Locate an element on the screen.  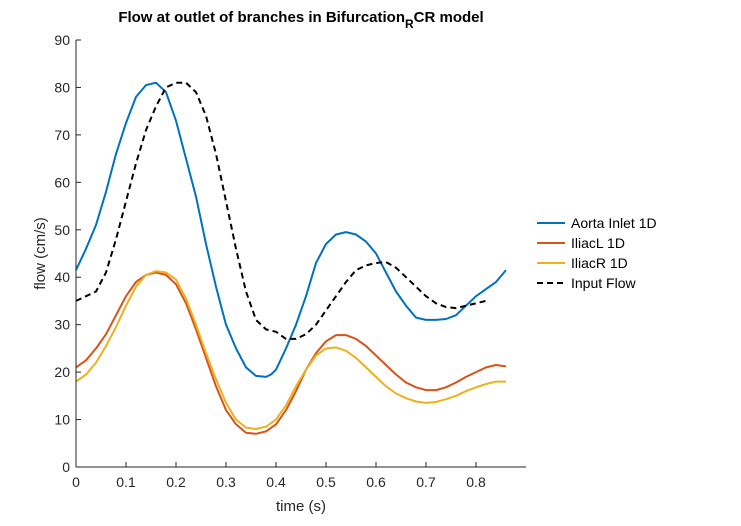
y-tick-label: 70 is located at coordinates (62, 135).